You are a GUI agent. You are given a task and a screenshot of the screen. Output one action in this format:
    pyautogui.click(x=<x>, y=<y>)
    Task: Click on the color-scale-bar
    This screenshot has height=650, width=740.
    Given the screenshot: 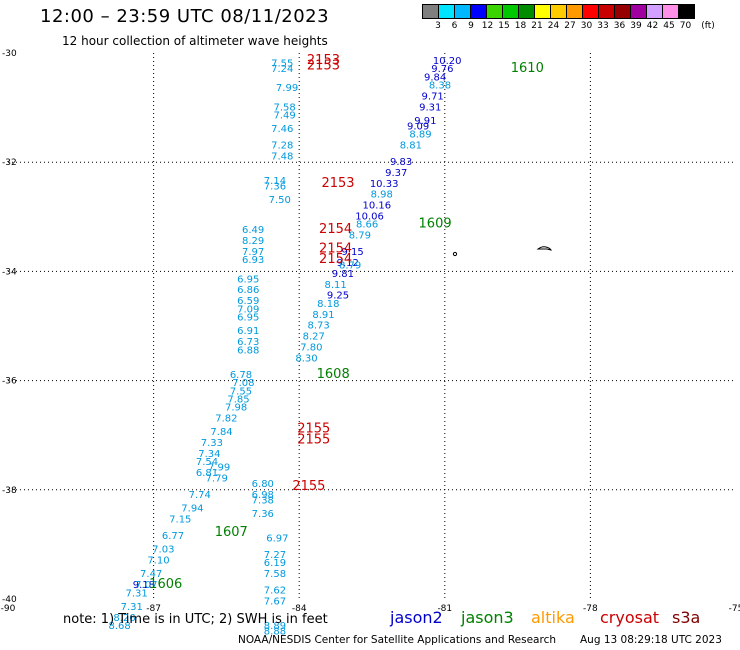 What is the action you would take?
    pyautogui.click(x=558, y=11)
    